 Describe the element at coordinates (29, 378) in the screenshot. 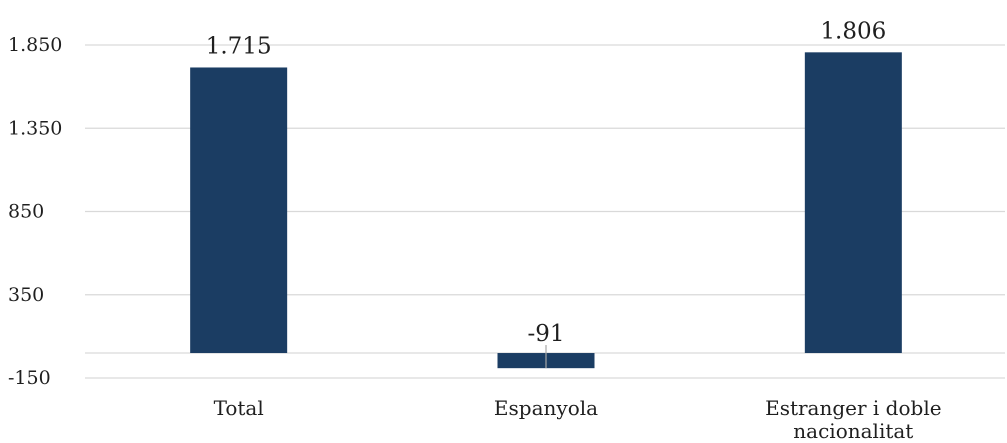

I see `y-tick-label-0: -150` at that location.